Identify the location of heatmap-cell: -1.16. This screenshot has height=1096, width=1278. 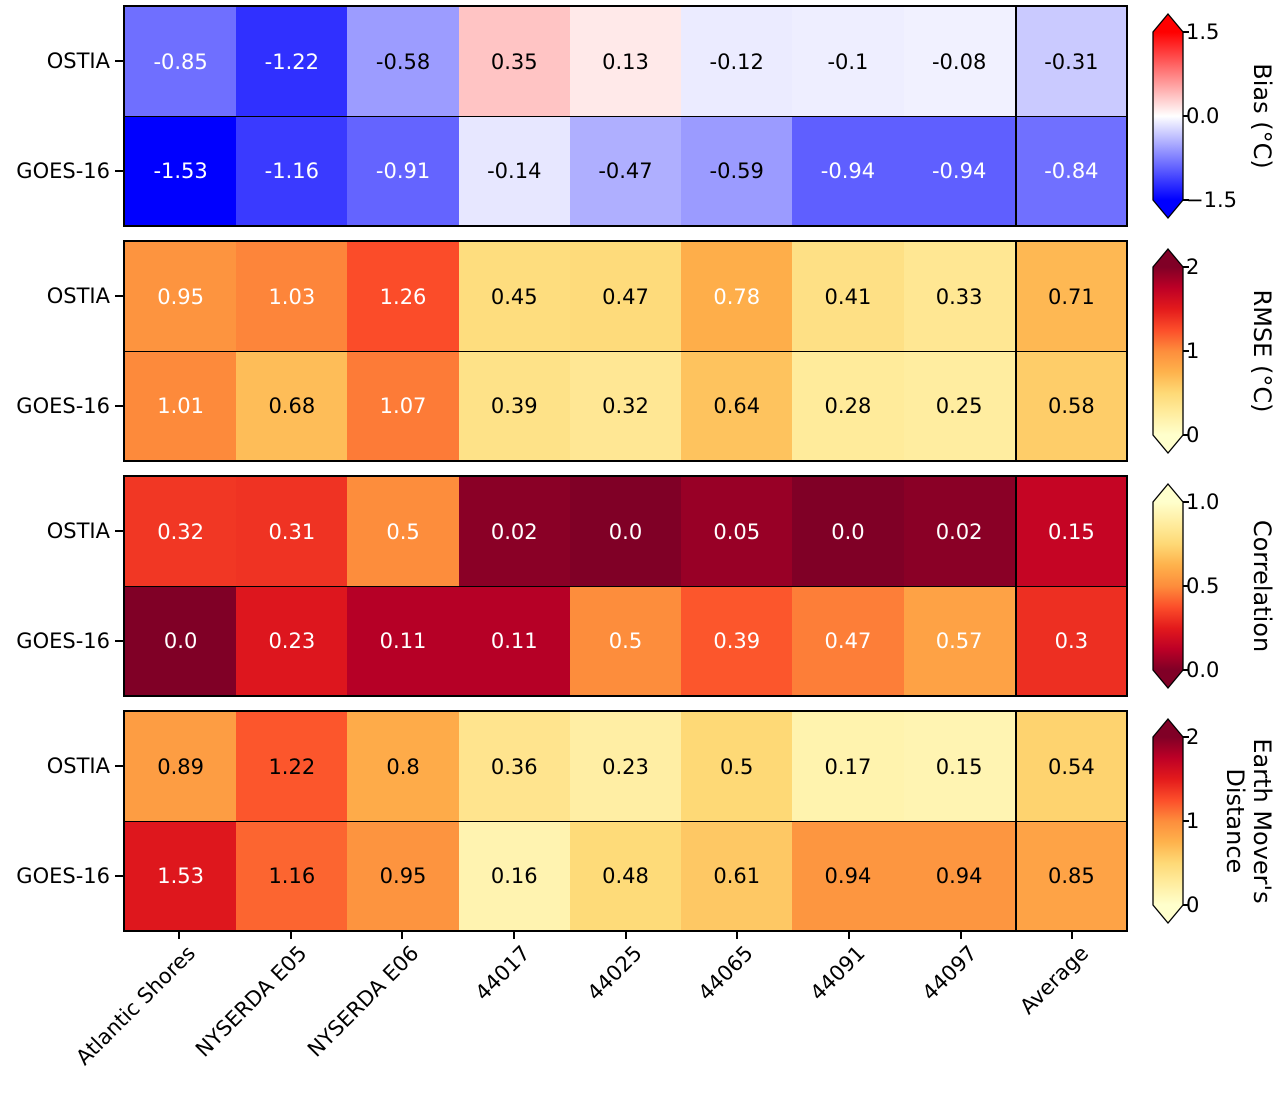
(292, 170).